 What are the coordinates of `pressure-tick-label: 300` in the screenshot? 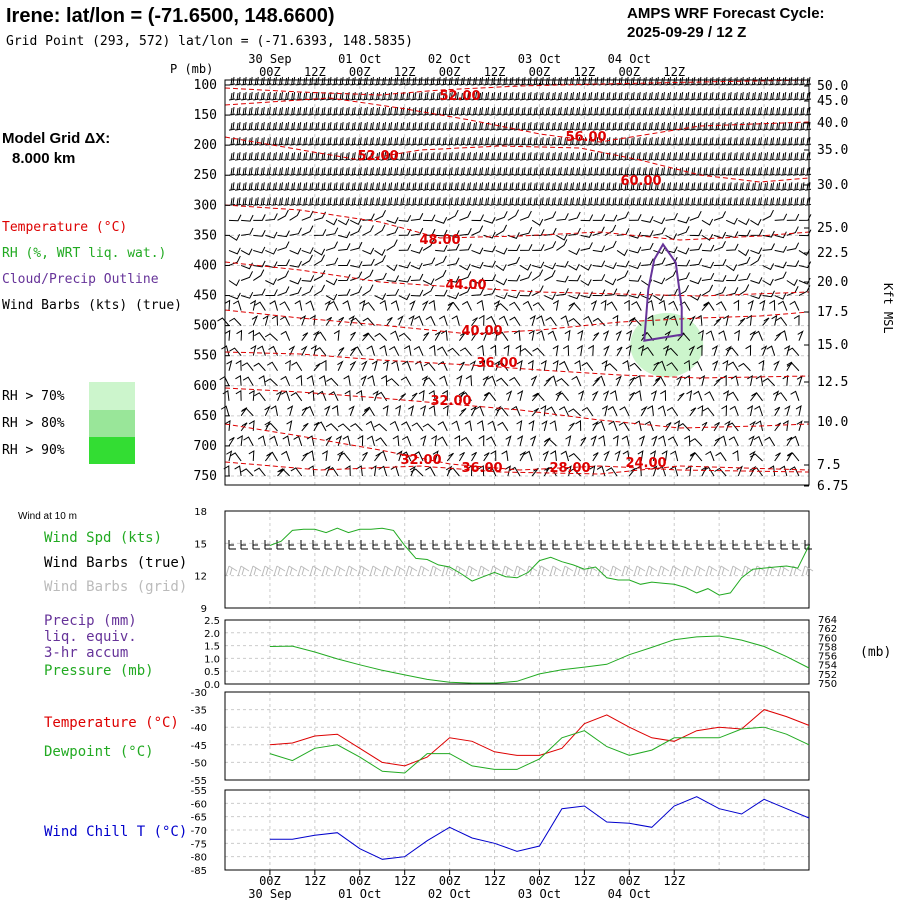 It's located at (205, 205).